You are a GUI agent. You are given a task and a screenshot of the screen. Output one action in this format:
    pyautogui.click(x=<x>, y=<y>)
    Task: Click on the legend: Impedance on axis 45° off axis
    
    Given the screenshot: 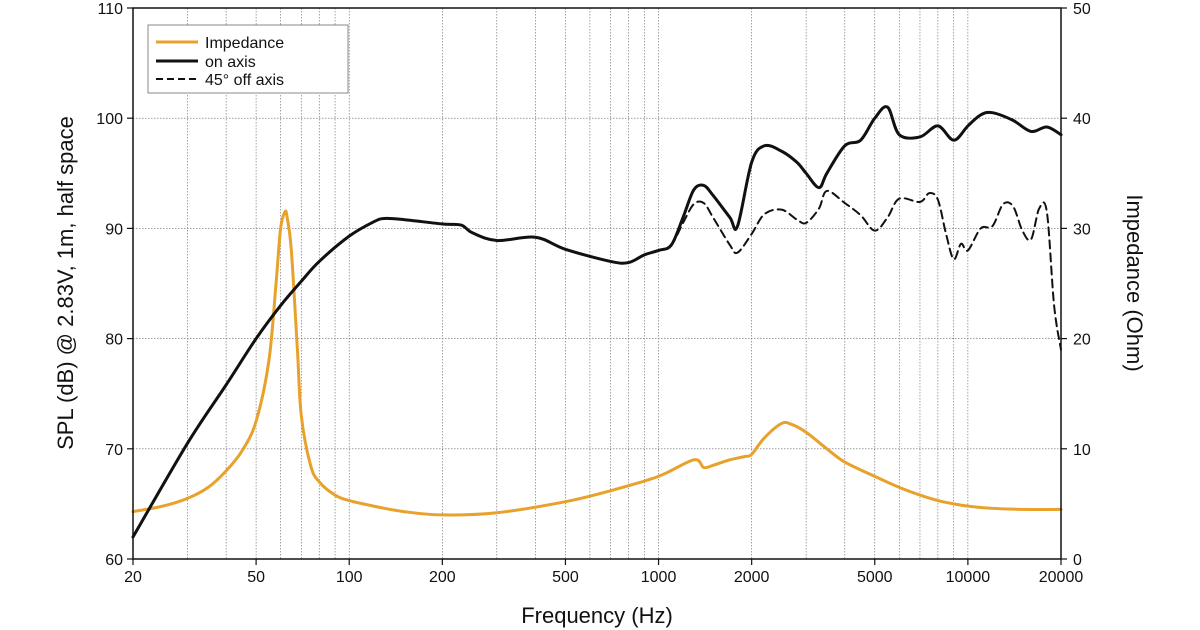 What is the action you would take?
    pyautogui.click(x=248, y=59)
    